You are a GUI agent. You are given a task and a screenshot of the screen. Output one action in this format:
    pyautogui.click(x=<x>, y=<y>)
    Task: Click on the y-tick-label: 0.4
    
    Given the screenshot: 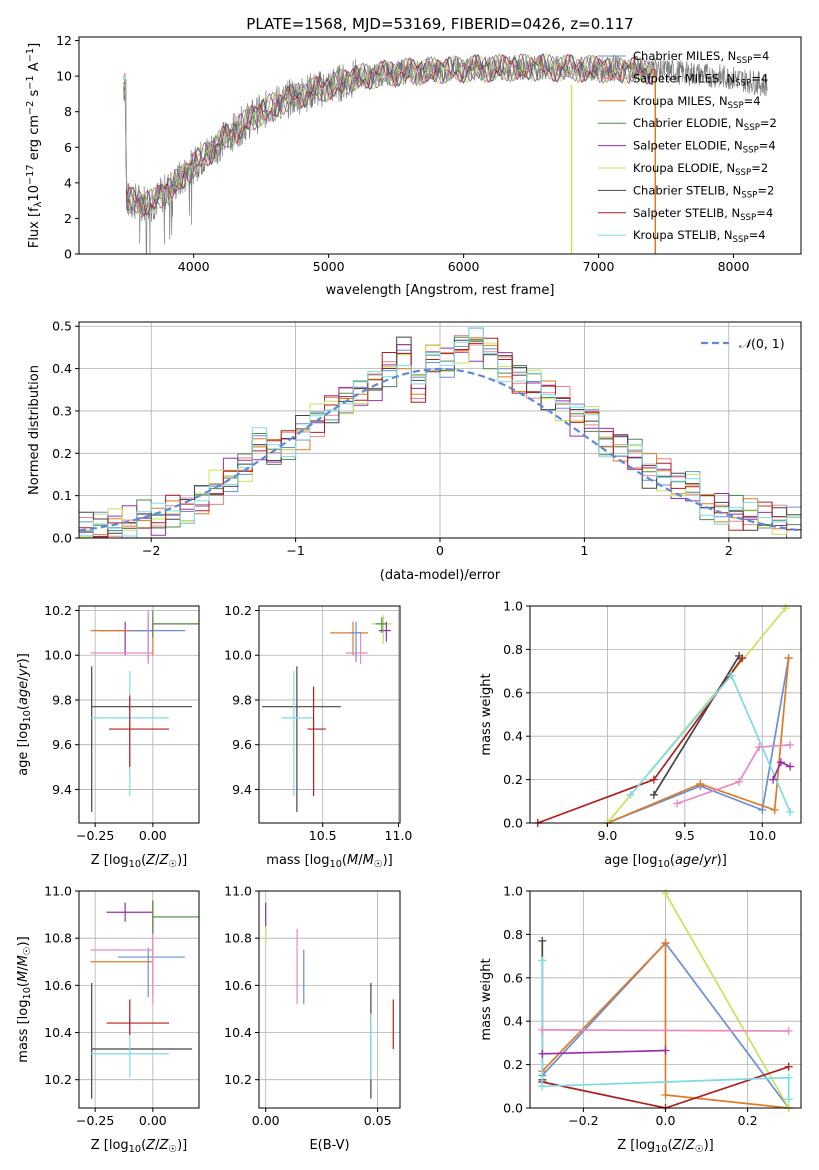 What is the action you would take?
    pyautogui.click(x=62, y=368)
    